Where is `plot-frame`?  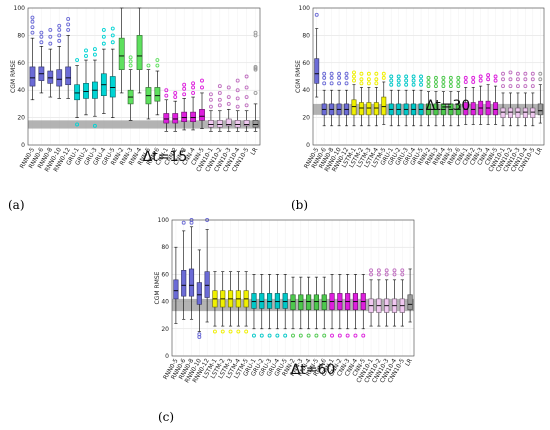
plot-frame is located at coordinates (293, 288).